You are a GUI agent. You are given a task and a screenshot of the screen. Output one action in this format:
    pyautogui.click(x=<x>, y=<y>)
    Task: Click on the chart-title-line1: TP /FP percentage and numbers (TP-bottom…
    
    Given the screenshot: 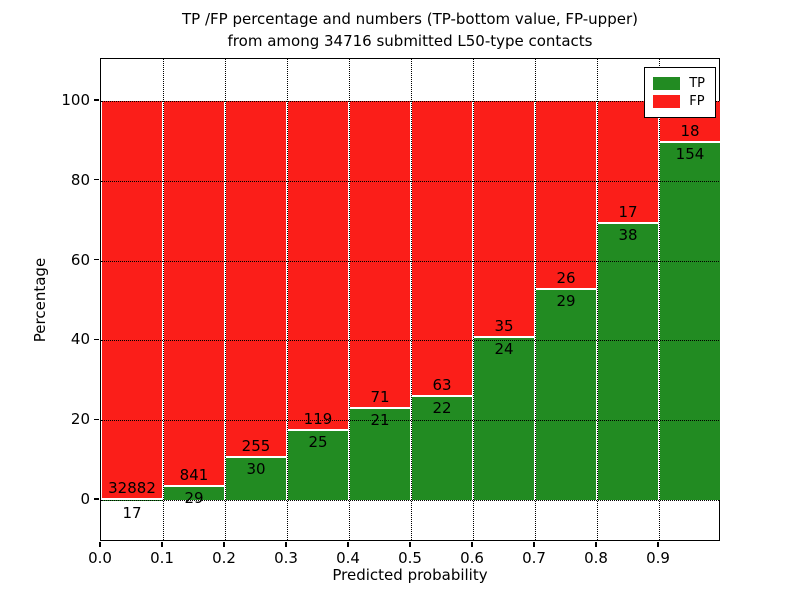 What is the action you would take?
    pyautogui.click(x=410, y=19)
    